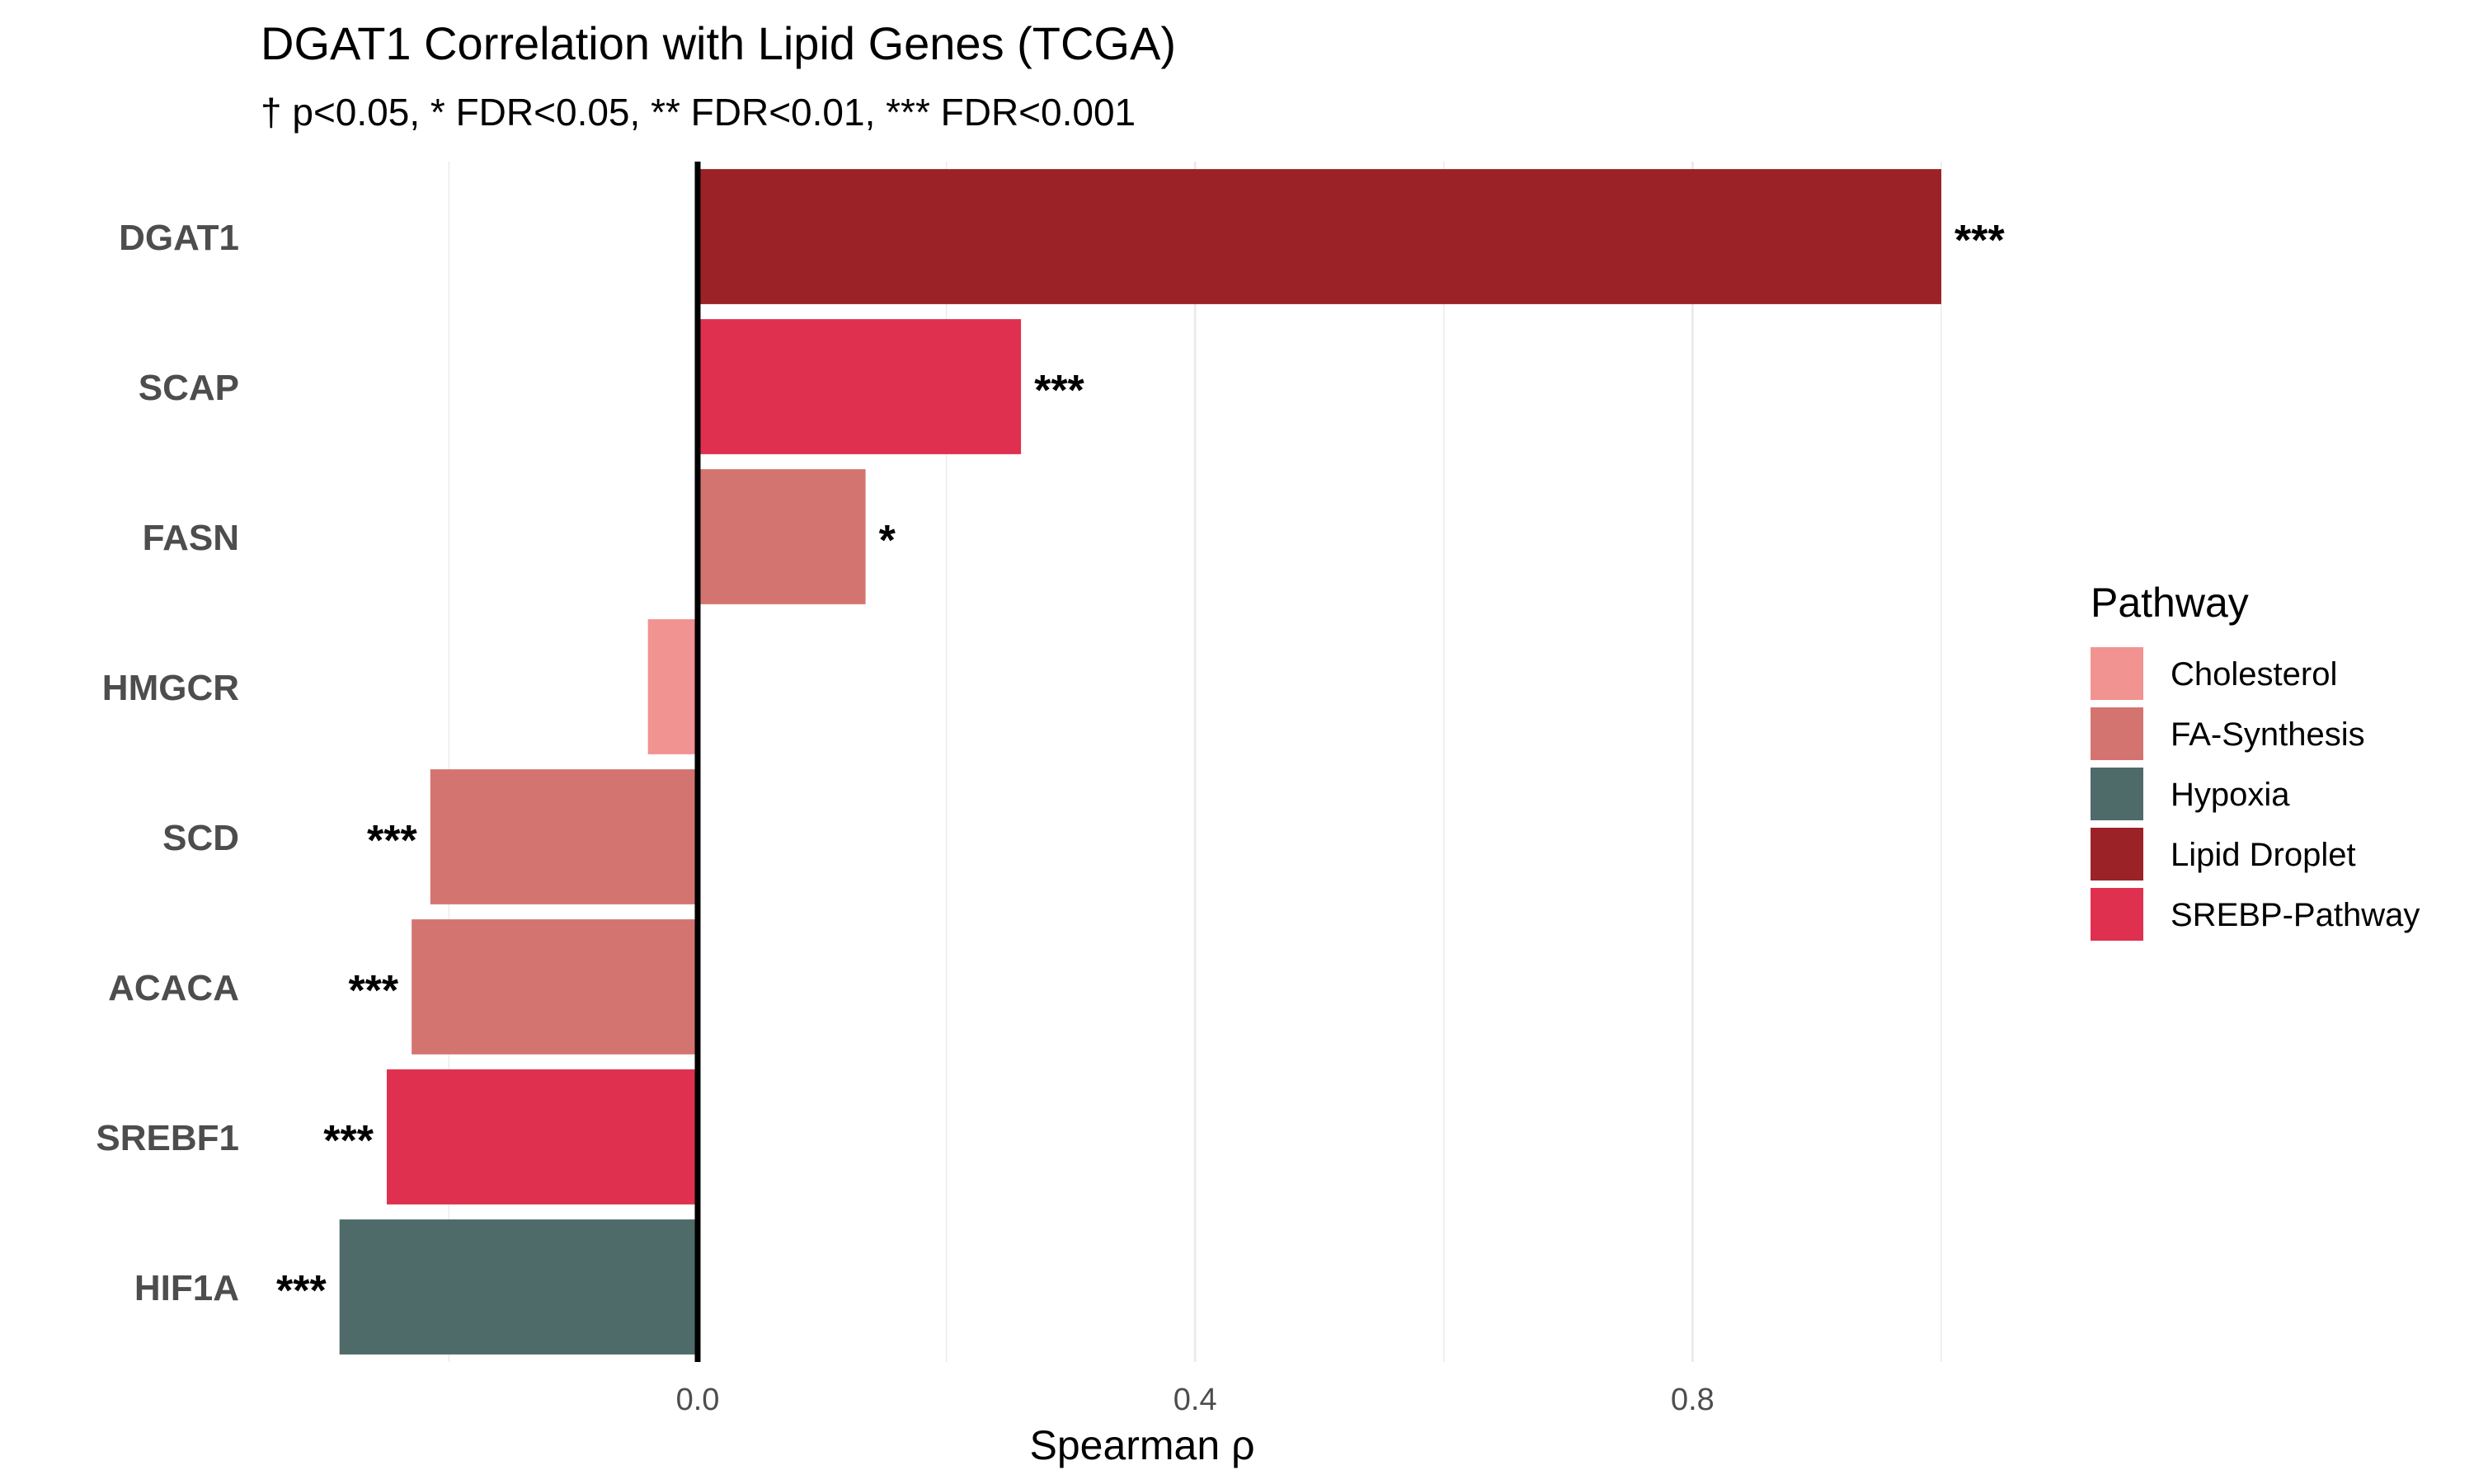 This screenshot has width=2474, height=1484. What do you see at coordinates (542, 1137) in the screenshot?
I see `bar-srebf1` at bounding box center [542, 1137].